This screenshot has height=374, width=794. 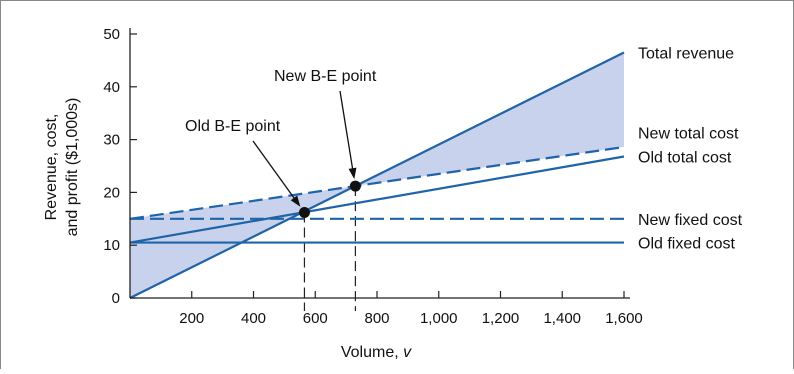 What do you see at coordinates (688, 134) in the screenshot?
I see `series-label-new-total-cost: New total cost` at bounding box center [688, 134].